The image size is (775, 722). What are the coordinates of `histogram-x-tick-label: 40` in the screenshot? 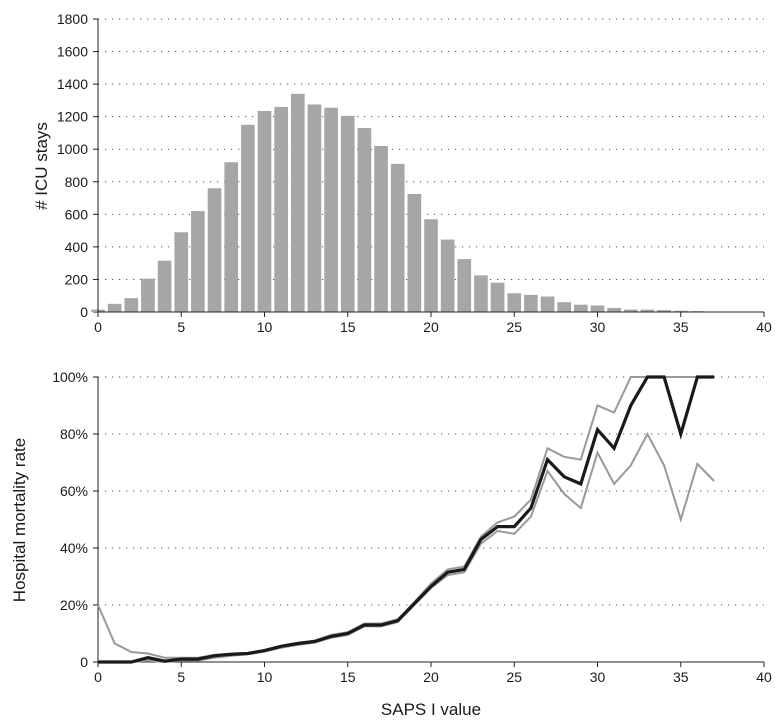 It's located at (764, 327).